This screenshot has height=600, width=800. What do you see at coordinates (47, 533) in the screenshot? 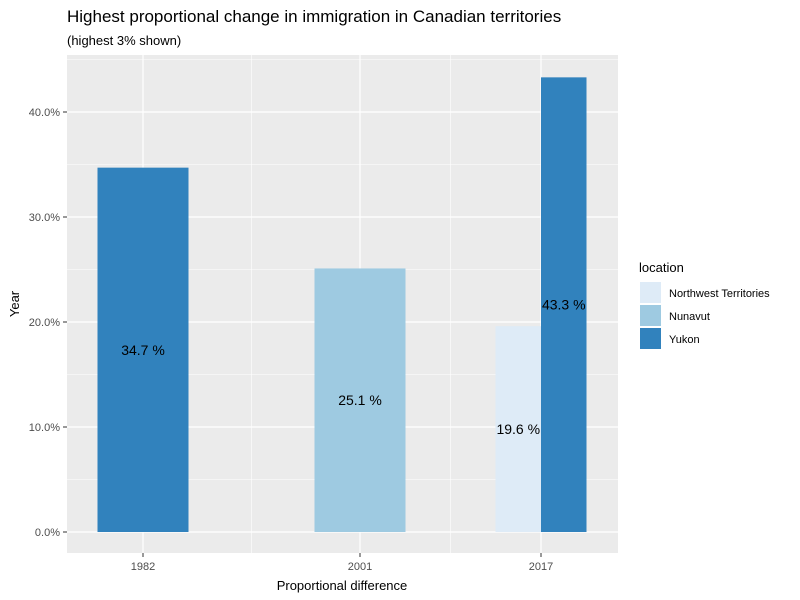
I see `y-tick-label: 0.0%` at bounding box center [47, 533].